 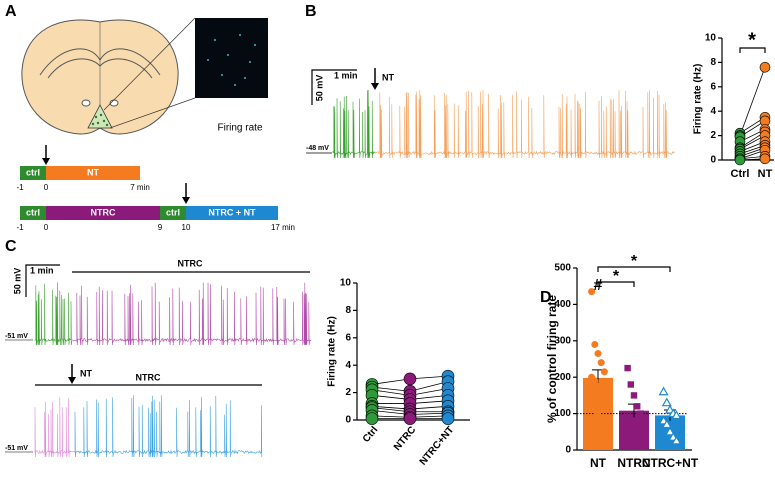 What do you see at coordinates (239, 128) in the screenshot?
I see `inset-label: Firing rate` at bounding box center [239, 128].